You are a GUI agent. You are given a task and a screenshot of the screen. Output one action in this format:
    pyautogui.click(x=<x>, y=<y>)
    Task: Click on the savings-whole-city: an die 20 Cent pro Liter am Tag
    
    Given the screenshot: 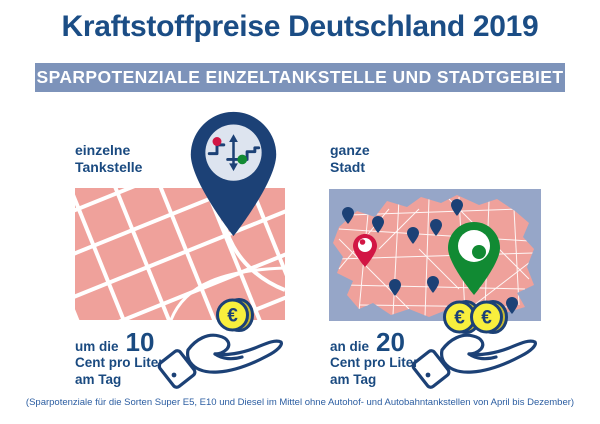 What is the action you would take?
    pyautogui.click(x=390, y=359)
    